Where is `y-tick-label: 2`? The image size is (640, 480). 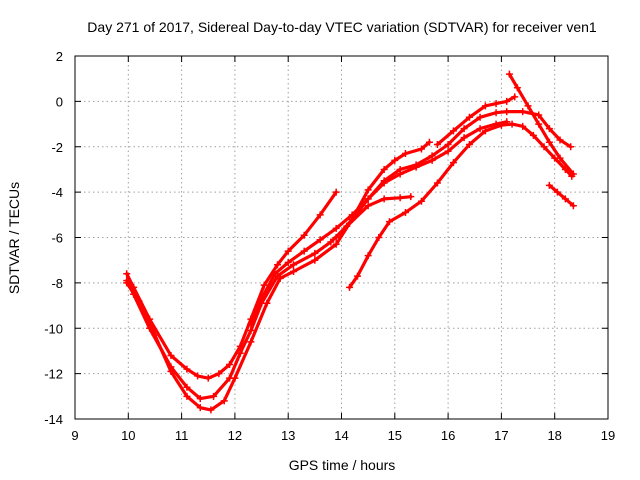 y-tick-label: 2 is located at coordinates (59, 56).